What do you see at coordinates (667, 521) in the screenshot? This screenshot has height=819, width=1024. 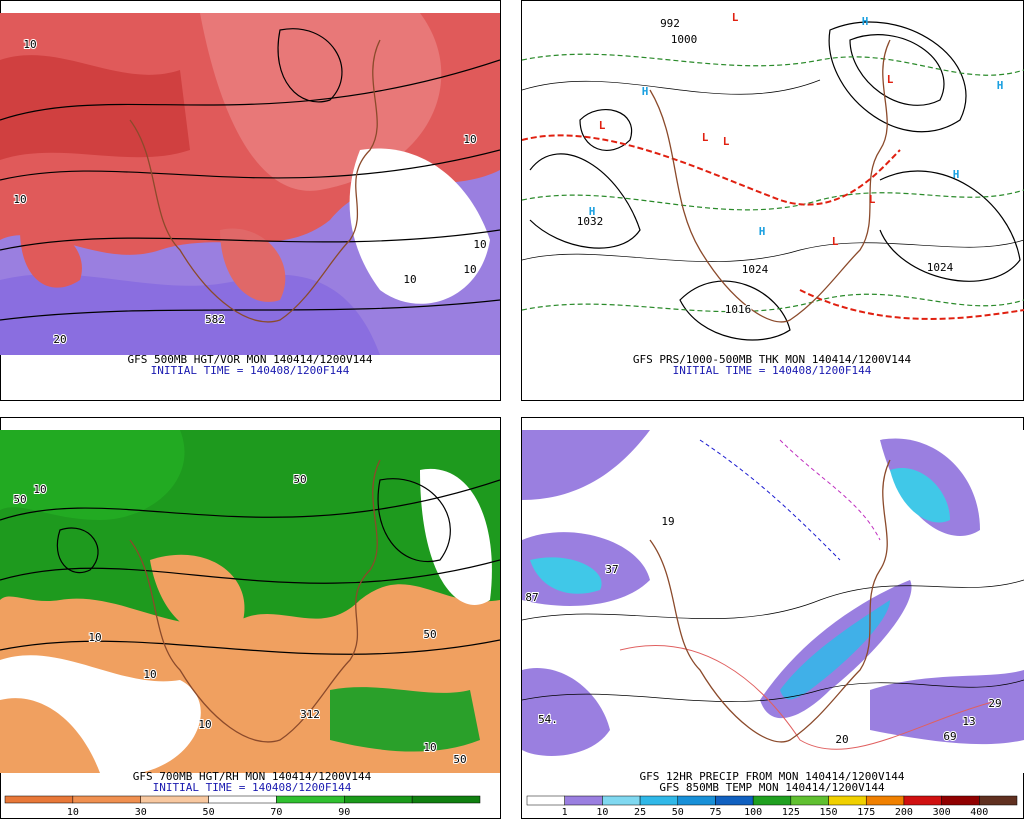 I see `contour-label: 19` at bounding box center [667, 521].